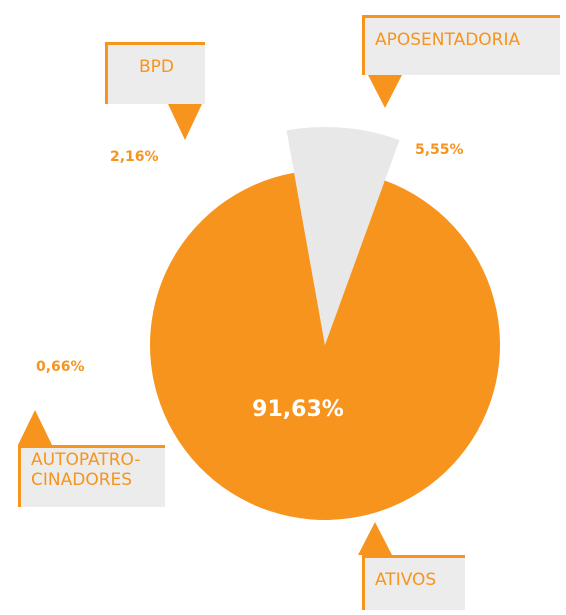 Image resolution: width=566 pixels, height=615 pixels. I want to click on category-label: APOSENTADORIA, so click(461, 45).